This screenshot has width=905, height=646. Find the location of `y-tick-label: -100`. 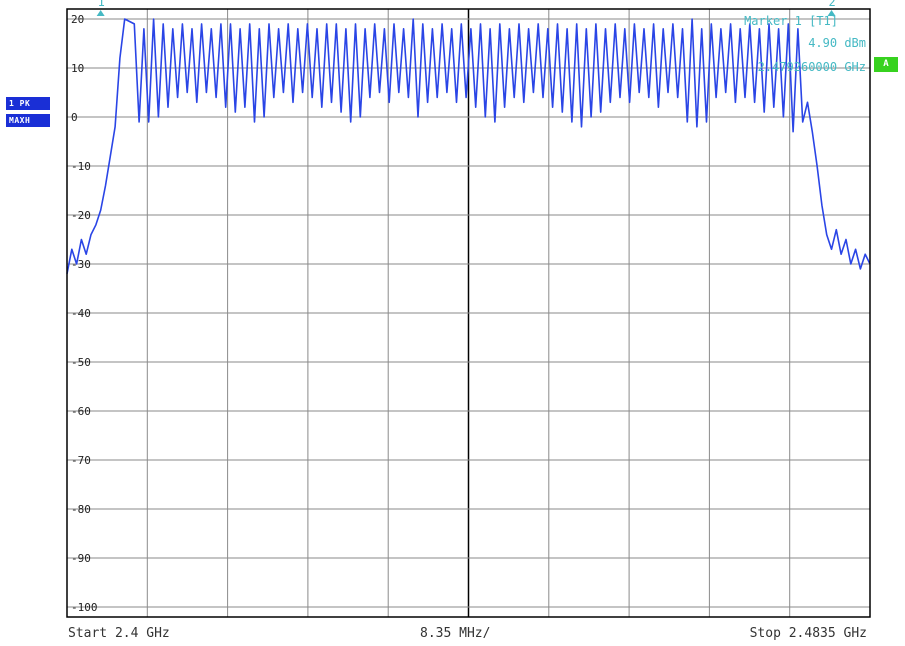

y-tick-label: -100 is located at coordinates (84, 607).